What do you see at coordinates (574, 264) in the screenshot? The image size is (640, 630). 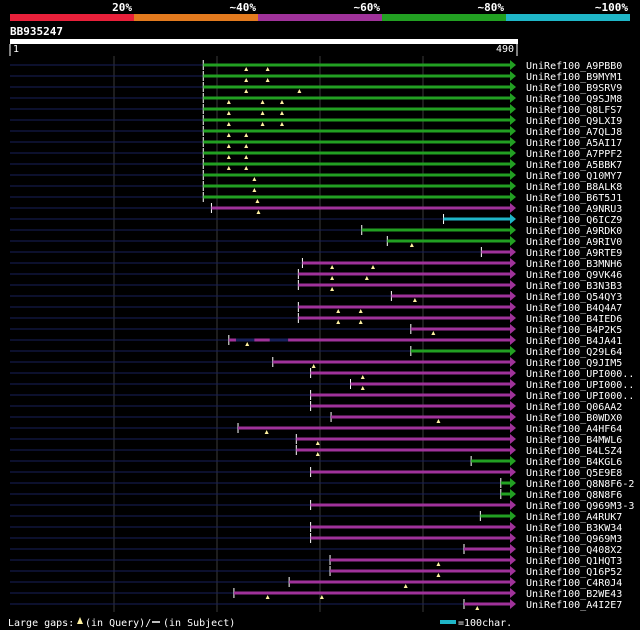 I see `hit-name: UniRef100_B3MNH6` at bounding box center [574, 264].